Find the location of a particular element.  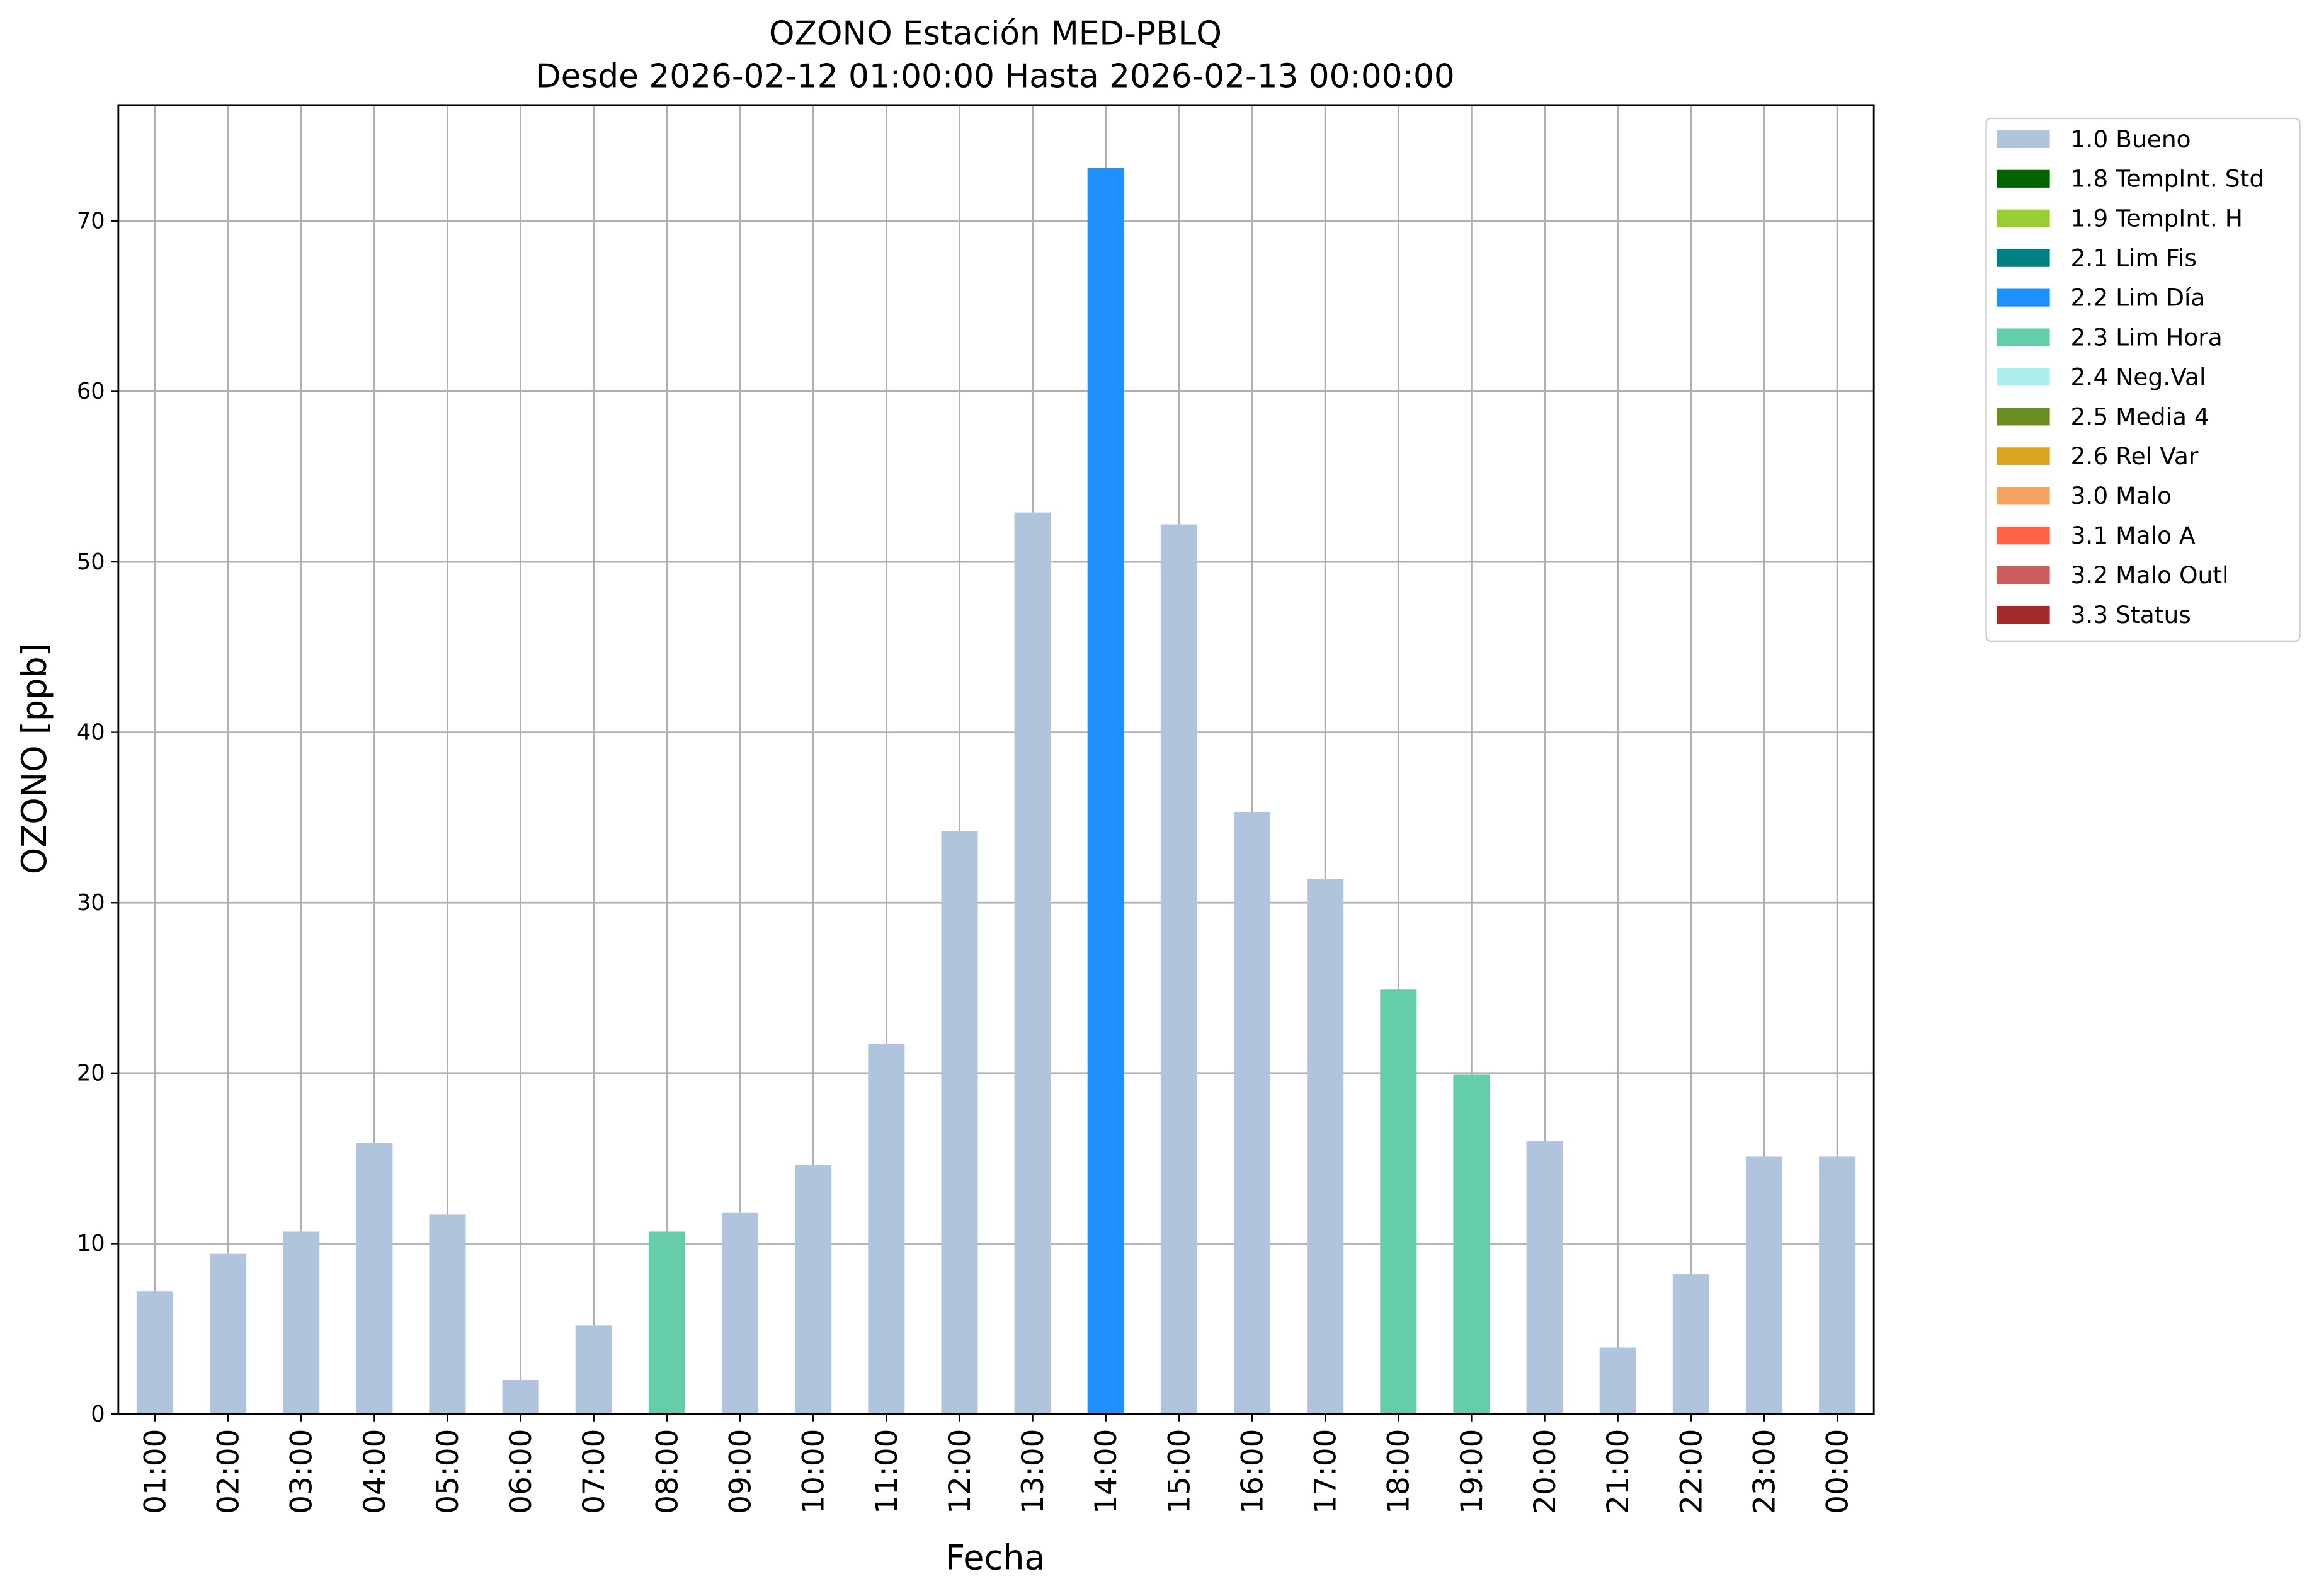

legend-label: 1.8 TempInt. Std is located at coordinates (2168, 179).